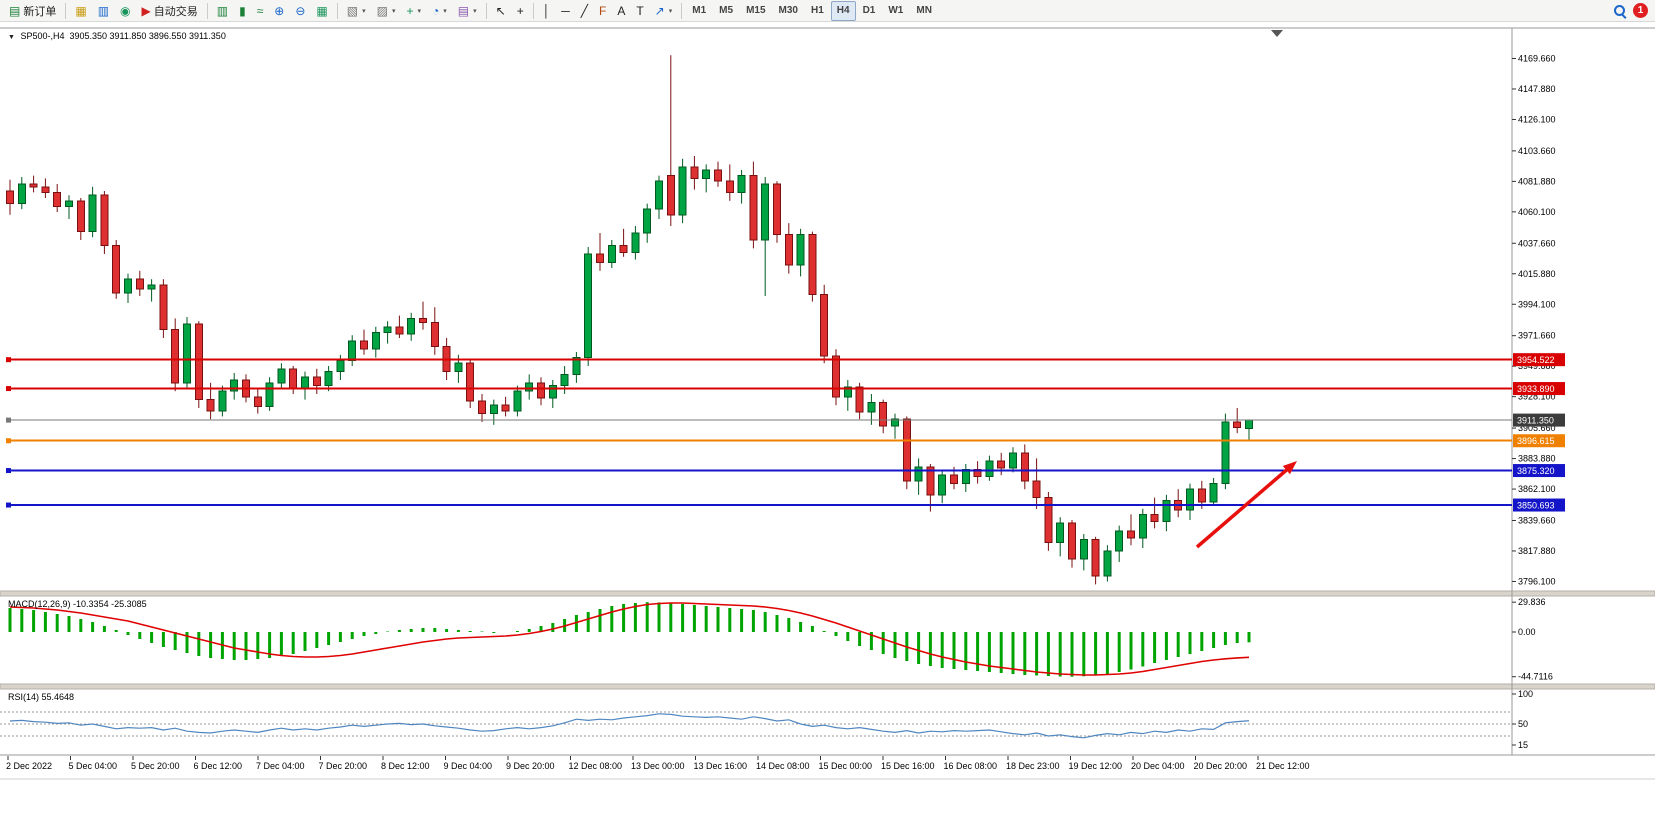 The image size is (1655, 825). What do you see at coordinates (756, 722) in the screenshot?
I see `rsi-panel` at bounding box center [756, 722].